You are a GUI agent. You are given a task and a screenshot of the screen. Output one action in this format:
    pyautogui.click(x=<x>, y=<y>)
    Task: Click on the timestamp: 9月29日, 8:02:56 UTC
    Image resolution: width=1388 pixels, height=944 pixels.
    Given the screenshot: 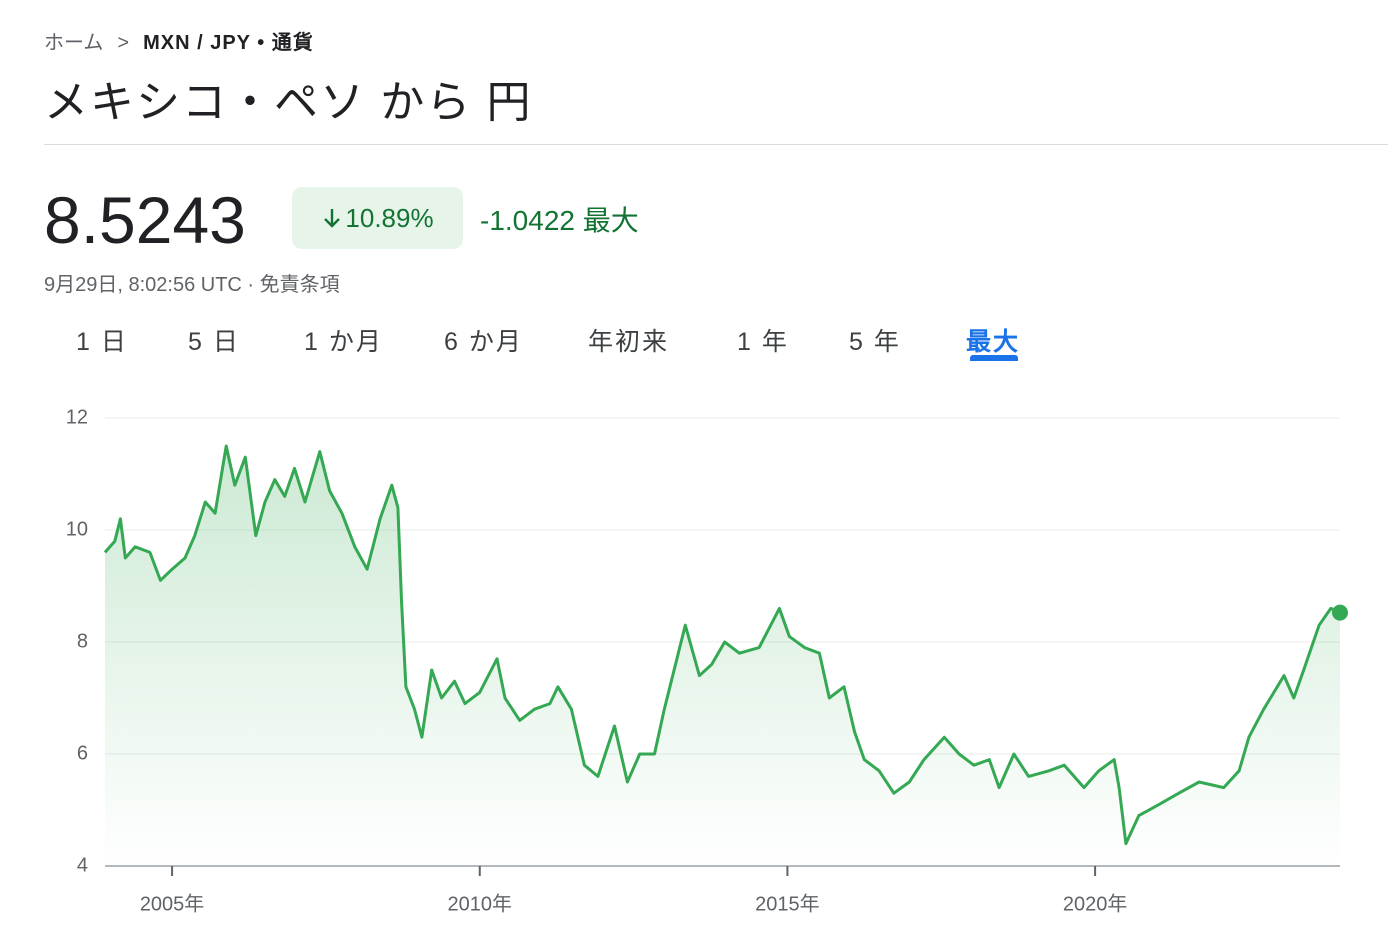 What is the action you would take?
    pyautogui.click(x=143, y=285)
    